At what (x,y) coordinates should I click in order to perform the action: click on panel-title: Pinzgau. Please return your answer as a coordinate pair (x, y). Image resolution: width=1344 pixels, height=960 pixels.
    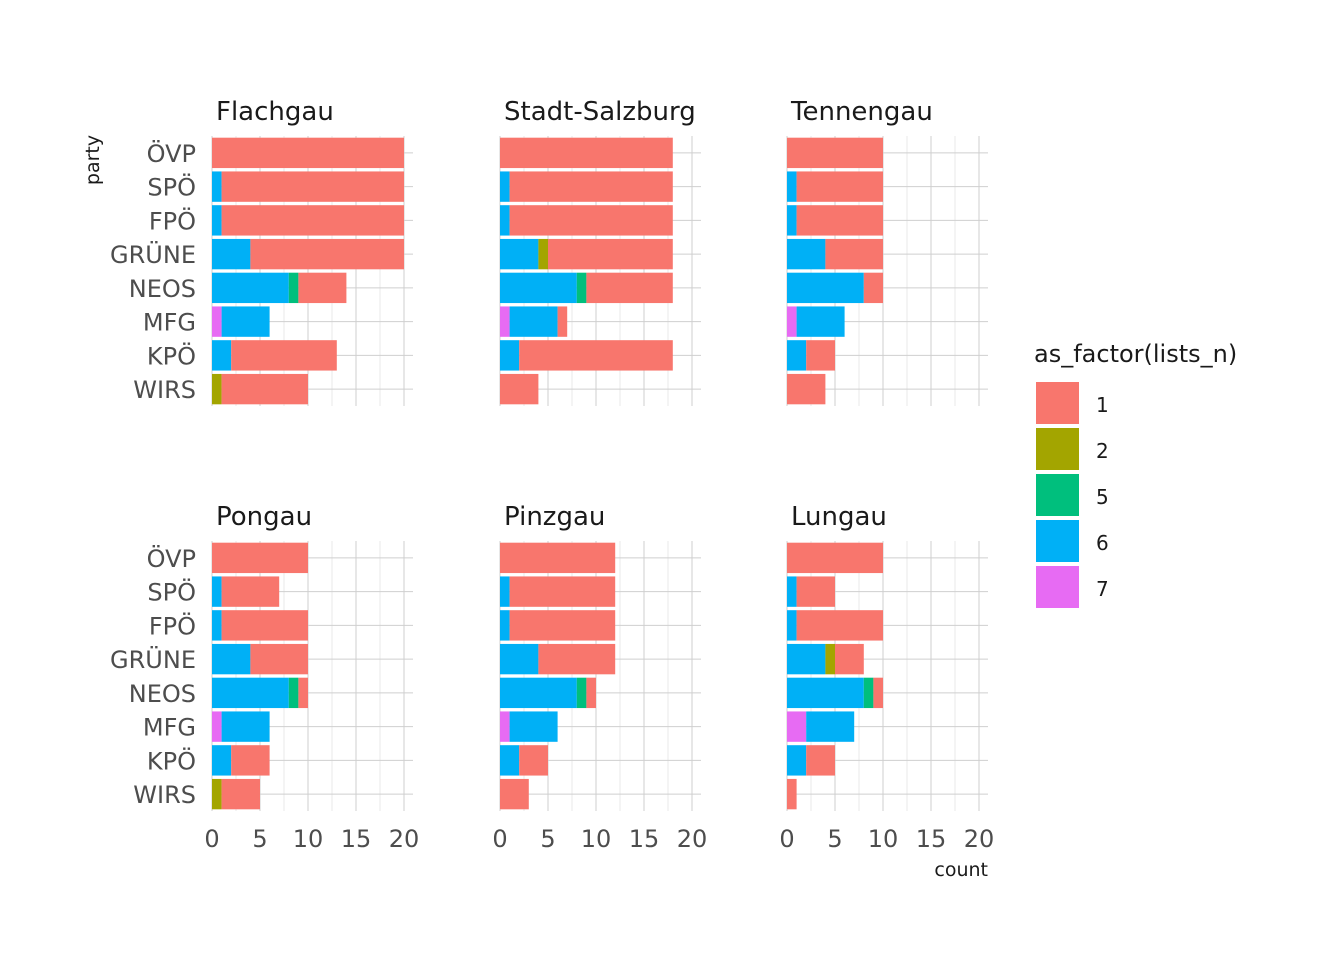
    Looking at the image, I should click on (554, 517).